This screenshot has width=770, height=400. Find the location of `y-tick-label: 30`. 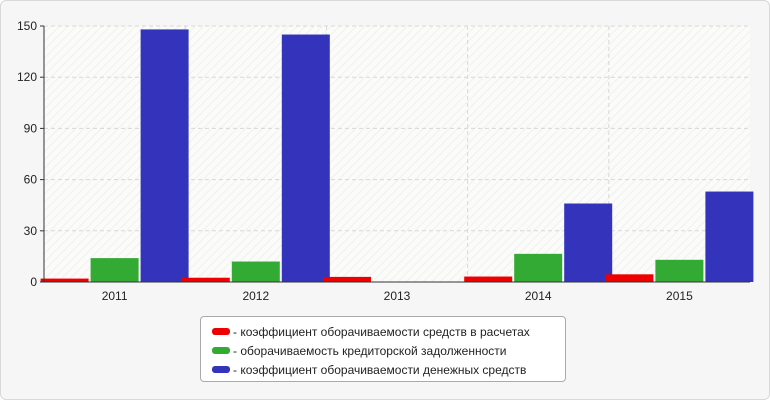

y-tick-label: 30 is located at coordinates (31, 231).